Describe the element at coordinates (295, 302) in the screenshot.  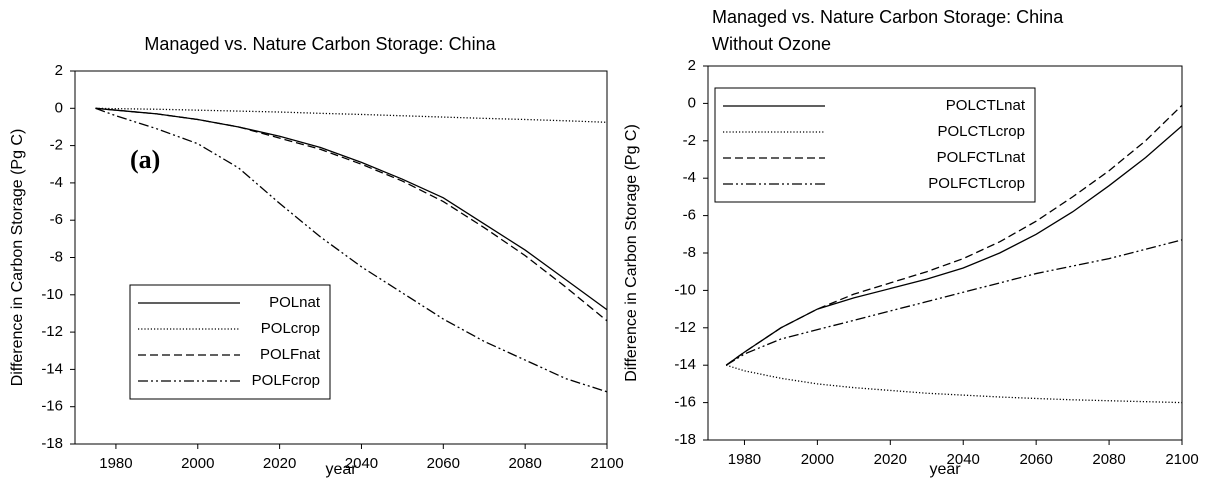
I see `legend-label: POLnat` at that location.